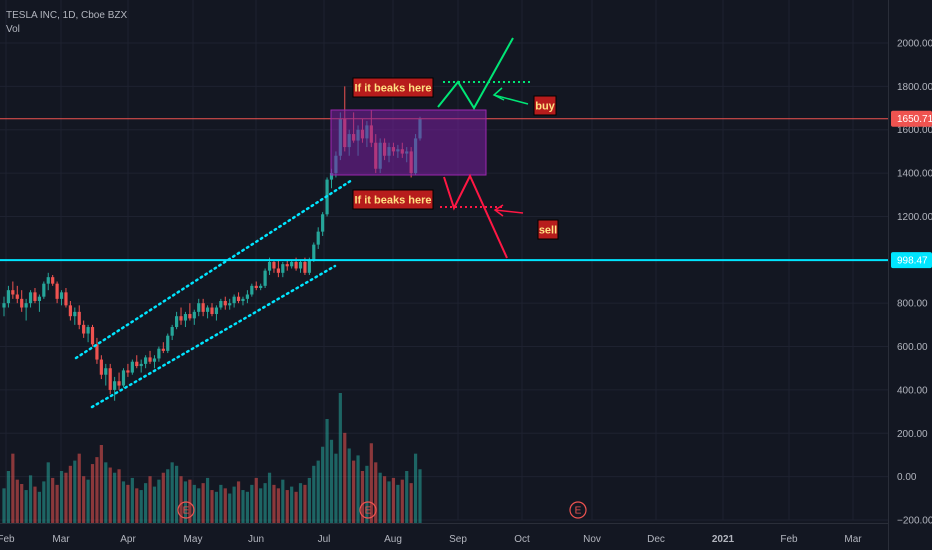  Describe the element at coordinates (592, 539) in the screenshot. I see `x-tick-label: Nov` at that location.